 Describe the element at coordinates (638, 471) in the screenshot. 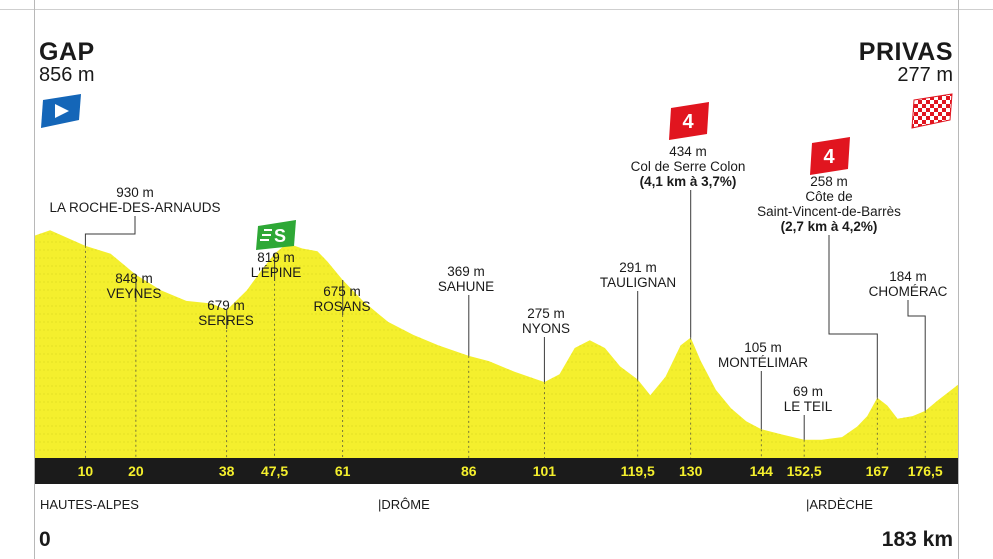

I see `km-marker-label: 119,5` at that location.